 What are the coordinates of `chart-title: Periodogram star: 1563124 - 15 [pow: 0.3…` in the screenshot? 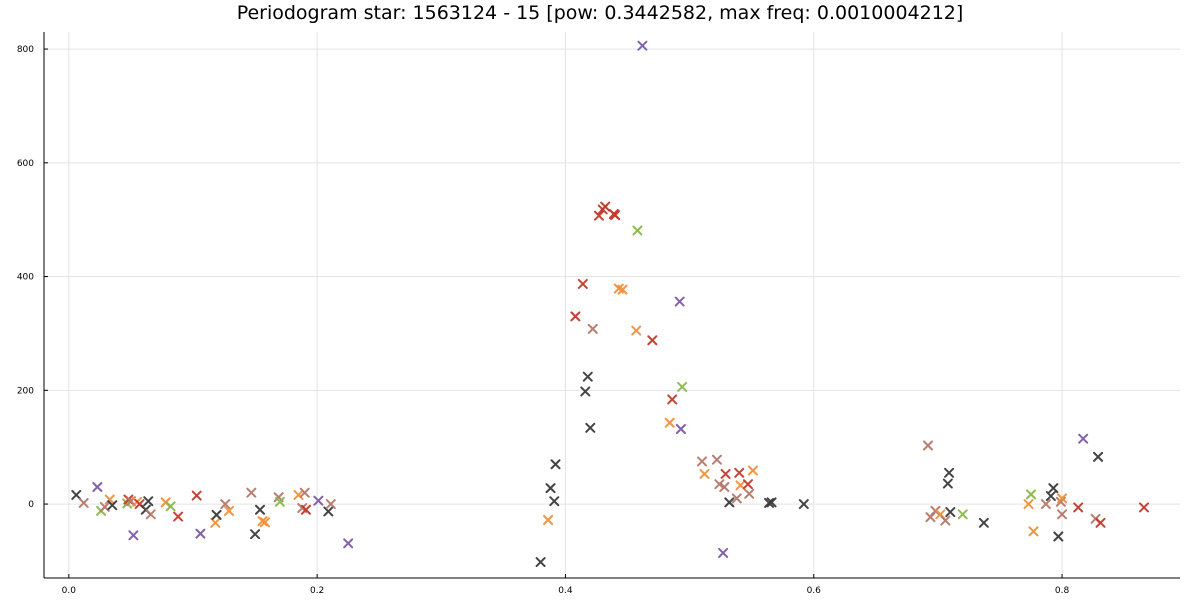 It's located at (600, 13).